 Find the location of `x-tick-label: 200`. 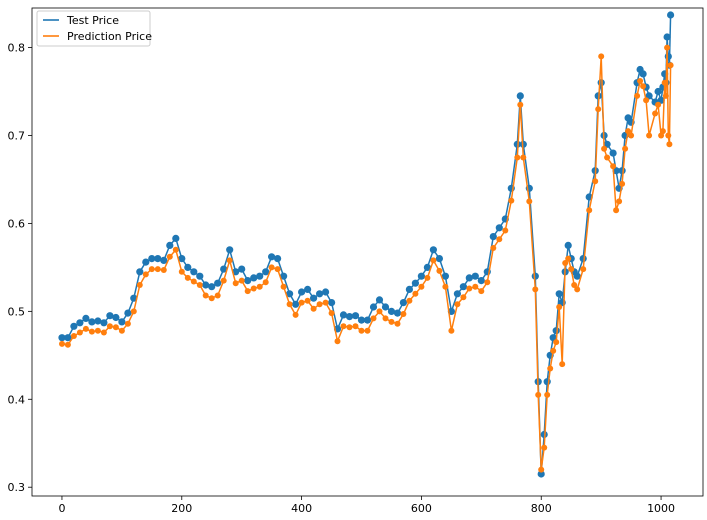

x-tick-label: 200 is located at coordinates (181, 508).